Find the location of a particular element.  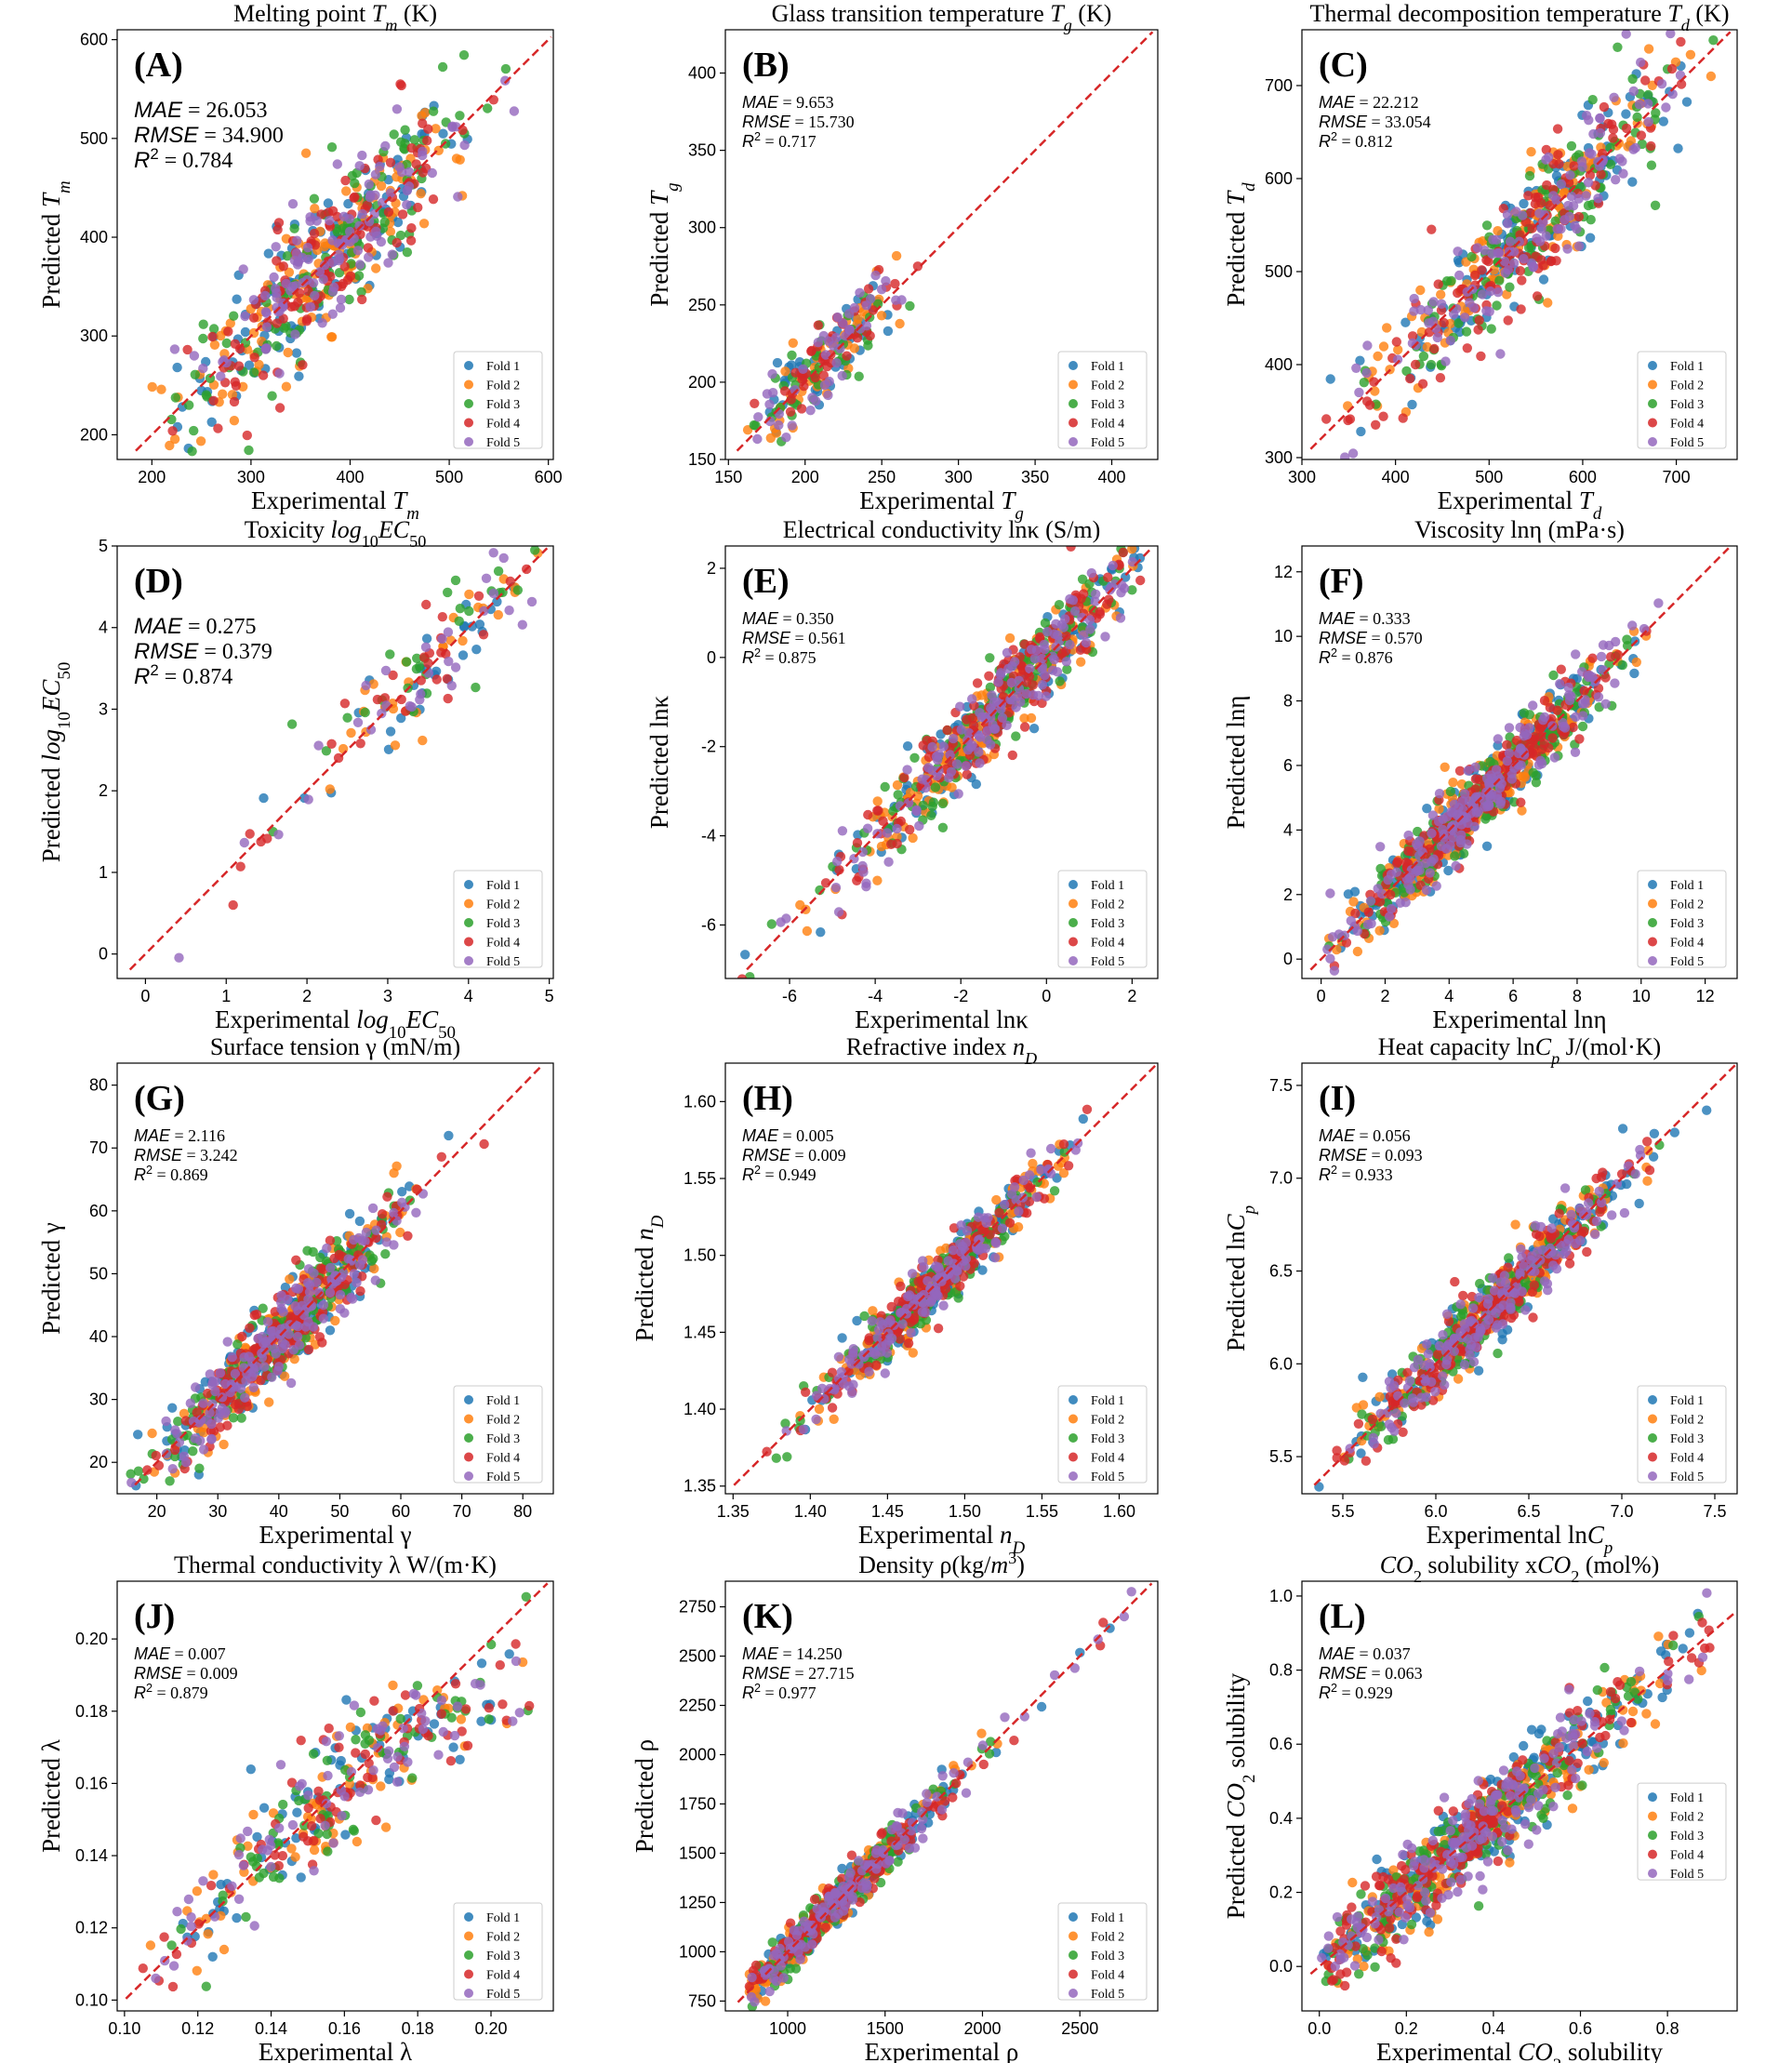

metric-mae: MAE = 2.116 is located at coordinates (179, 1135).